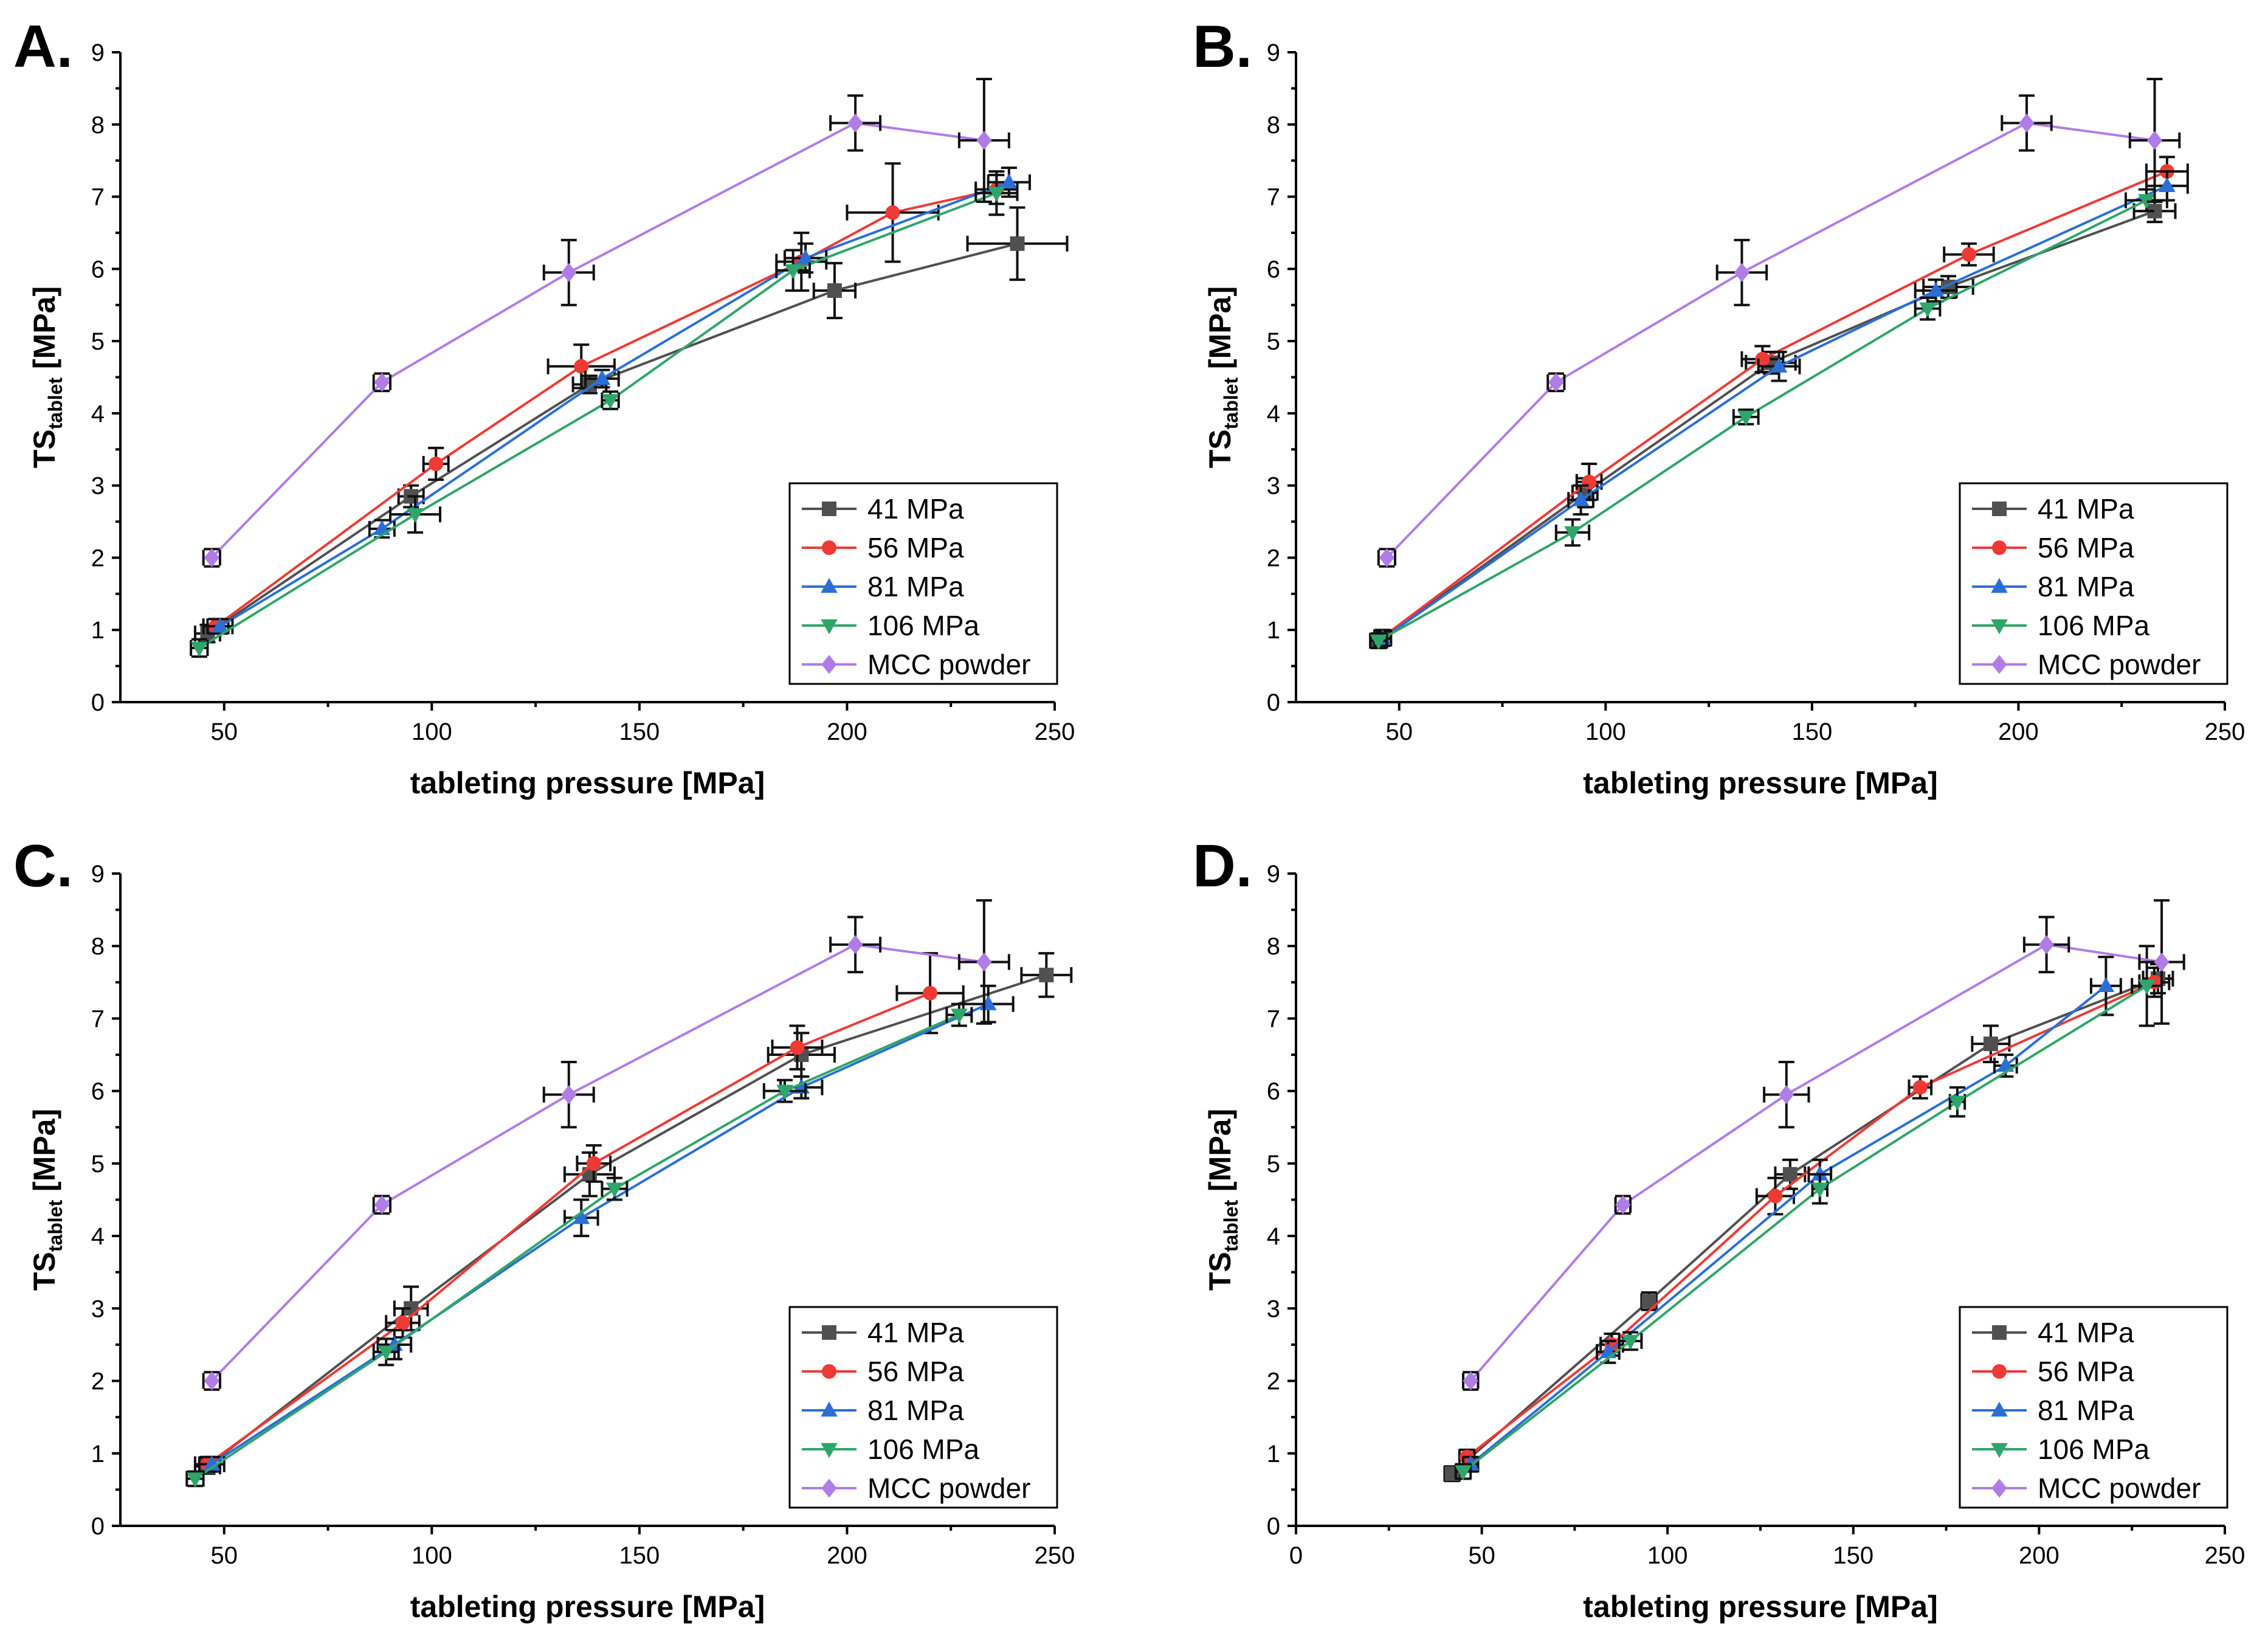 Image resolution: width=2268 pixels, height=1645 pixels. I want to click on legend-label: MCC powder, so click(2120, 664).